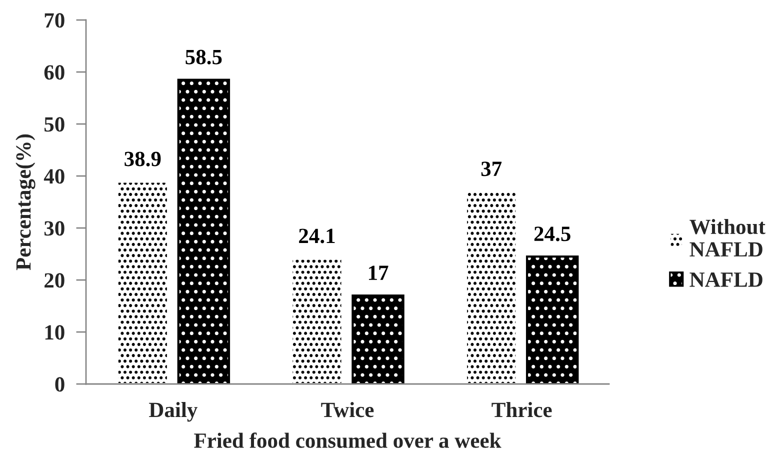 Image resolution: width=777 pixels, height=462 pixels. What do you see at coordinates (347, 410) in the screenshot?
I see `x-tick-label: Twice` at bounding box center [347, 410].